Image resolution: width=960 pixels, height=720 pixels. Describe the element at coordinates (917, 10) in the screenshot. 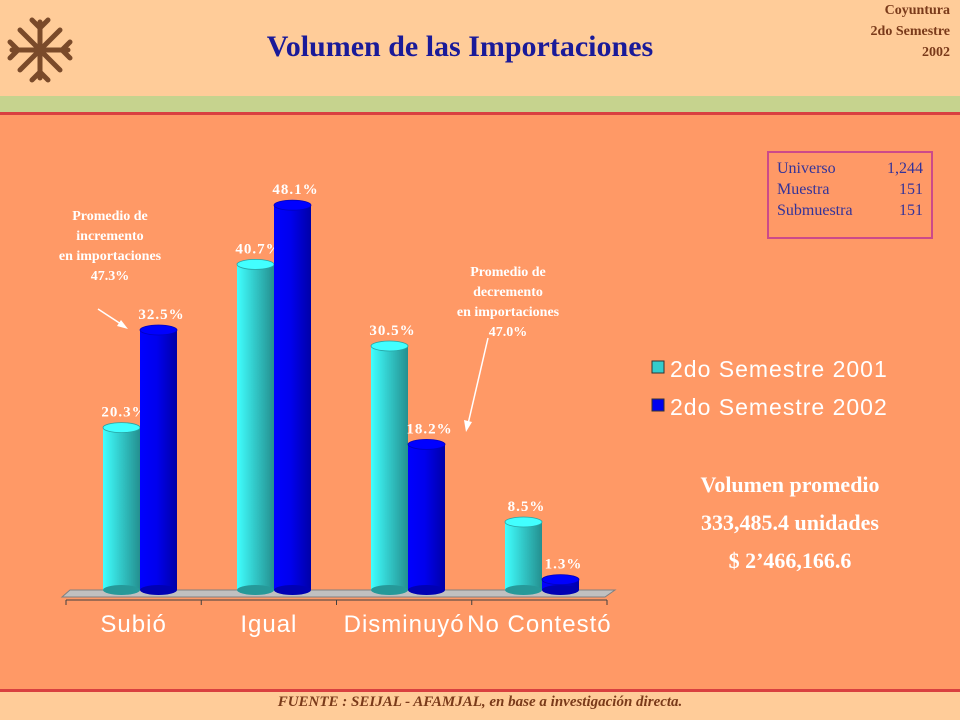

I see `corner-line: Coyuntura` at that location.